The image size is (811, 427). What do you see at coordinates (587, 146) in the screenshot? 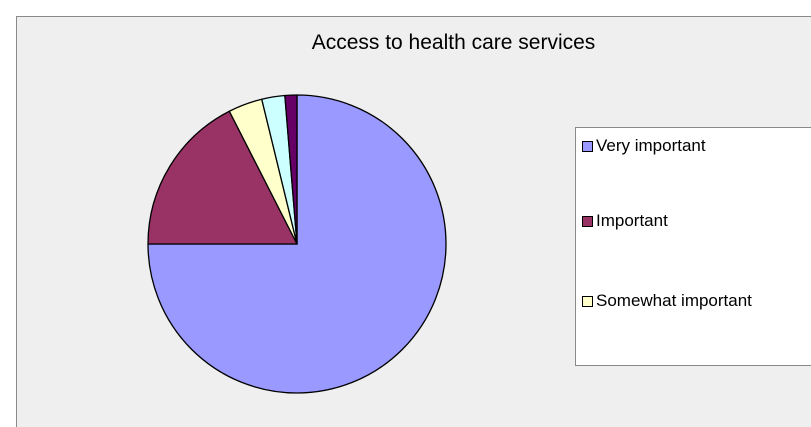
I see `legend-swatch-very-important` at bounding box center [587, 146].